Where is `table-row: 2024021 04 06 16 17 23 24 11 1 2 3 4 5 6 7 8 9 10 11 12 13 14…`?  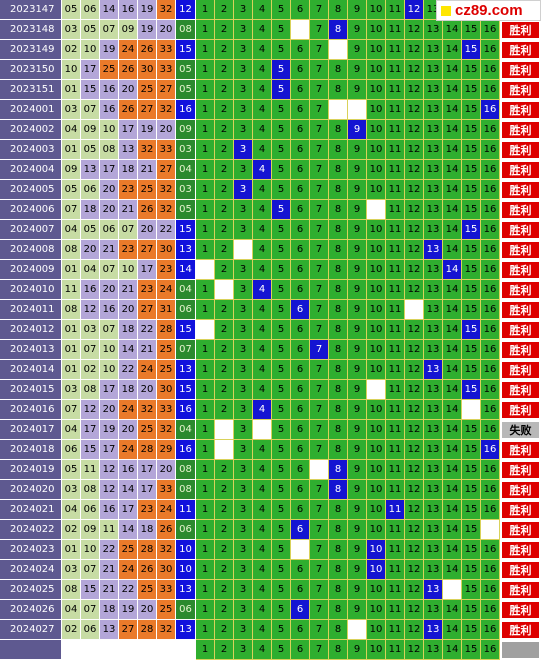
table-row: 2024021 04 06 16 17 23 24 11 1 2 3 4 5 6 7 8 9 10 11 12 13 14… is located at coordinates (270, 510).